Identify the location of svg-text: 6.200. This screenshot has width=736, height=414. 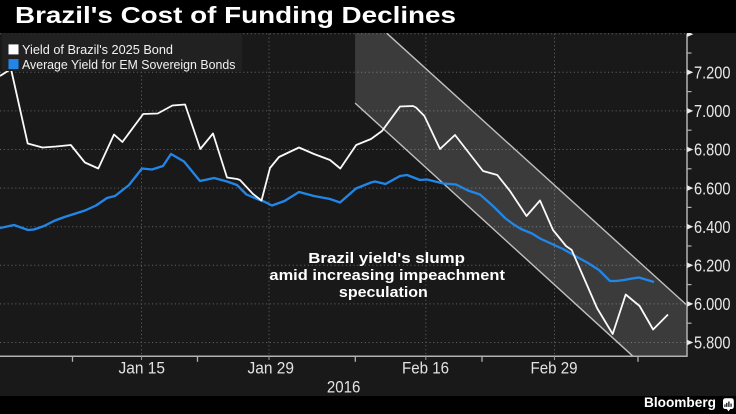
(712, 266).